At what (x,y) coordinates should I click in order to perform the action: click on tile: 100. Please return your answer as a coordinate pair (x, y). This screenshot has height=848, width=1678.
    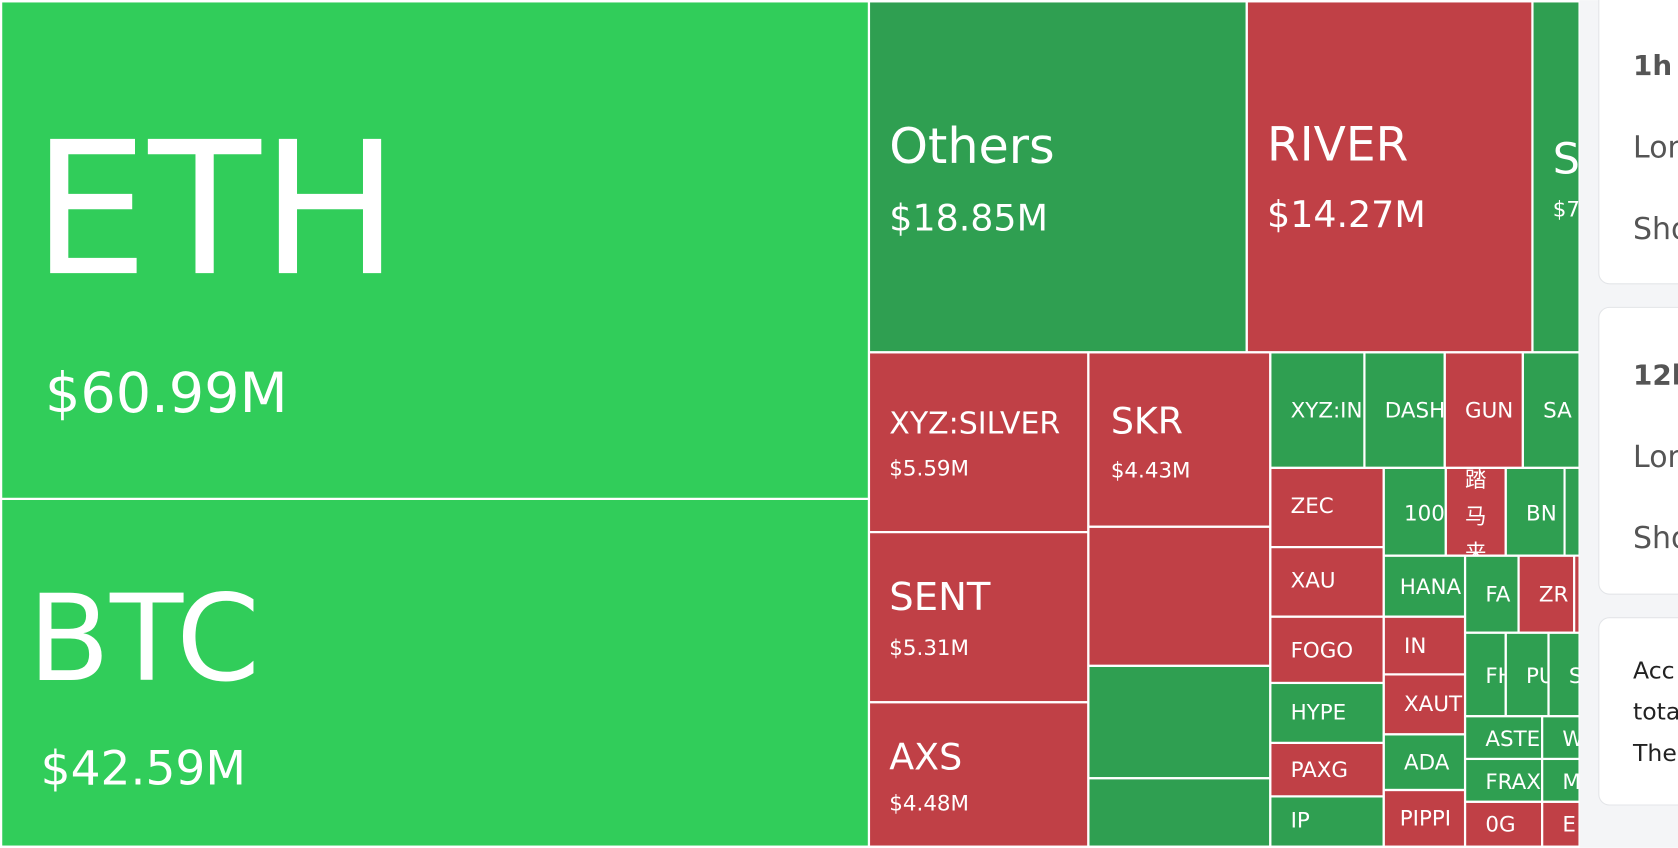
    Looking at the image, I should click on (1414, 511).